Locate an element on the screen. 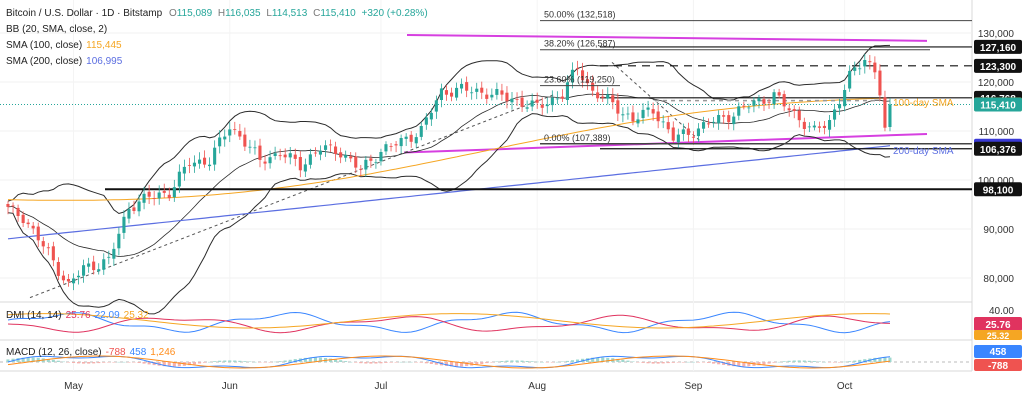 This screenshot has height=402, width=1024. signal-line is located at coordinates (449, 362).